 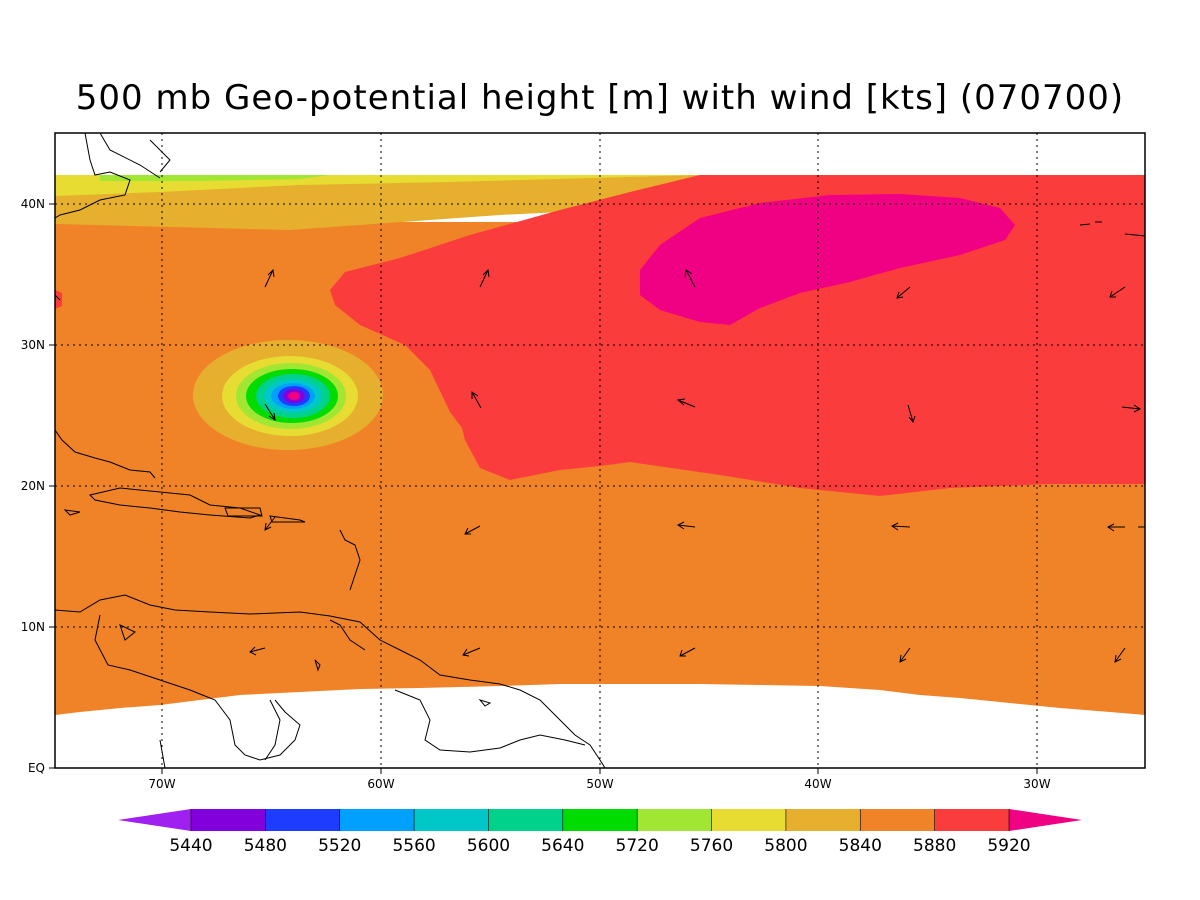 I want to click on lat-label-20n: 20N, so click(x=33, y=486).